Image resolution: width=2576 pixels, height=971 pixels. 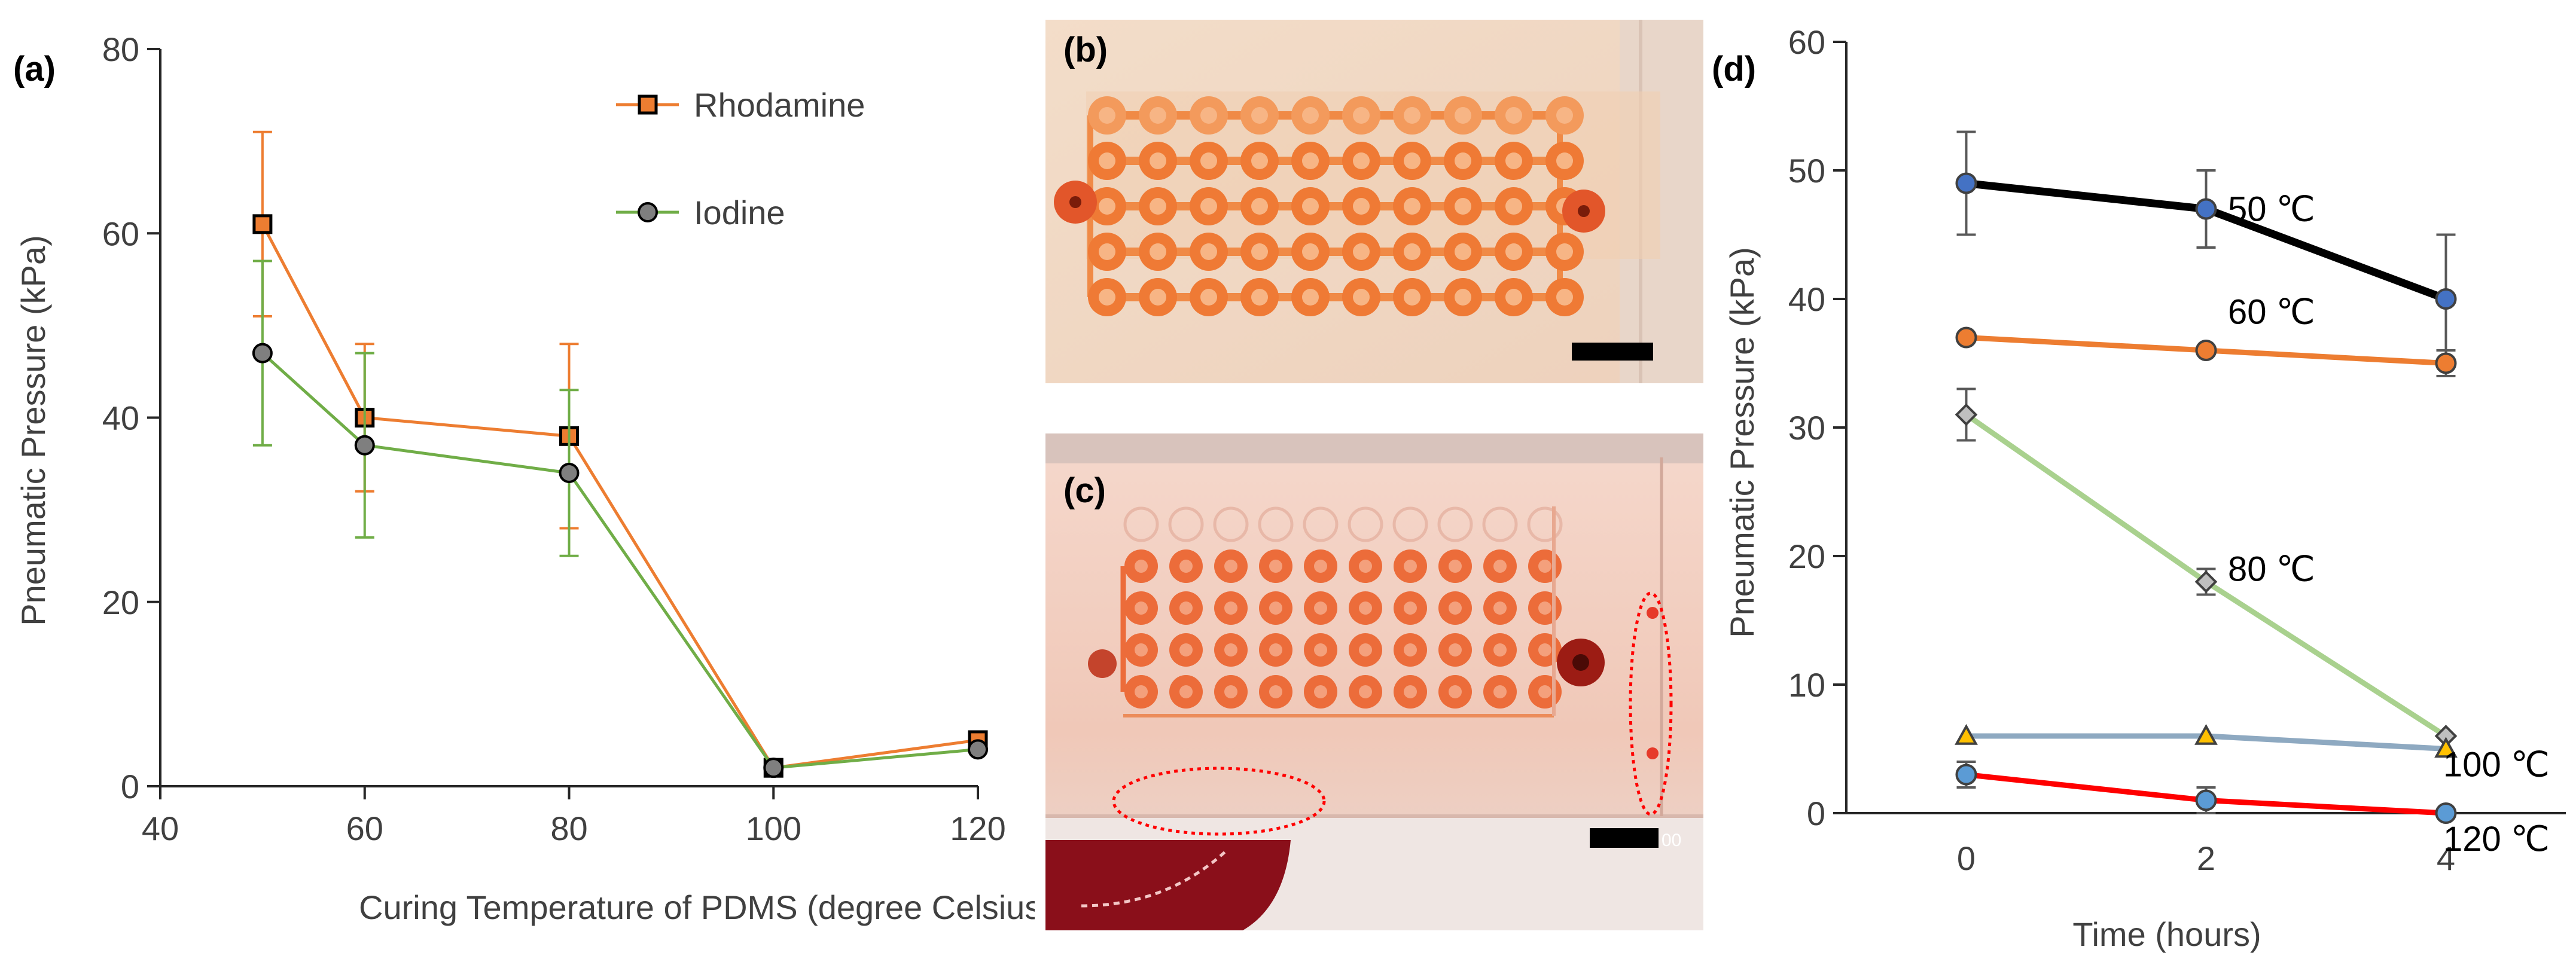 What do you see at coordinates (1341, 611) in the screenshot?
I see `photo-c-chamber-array` at bounding box center [1341, 611].